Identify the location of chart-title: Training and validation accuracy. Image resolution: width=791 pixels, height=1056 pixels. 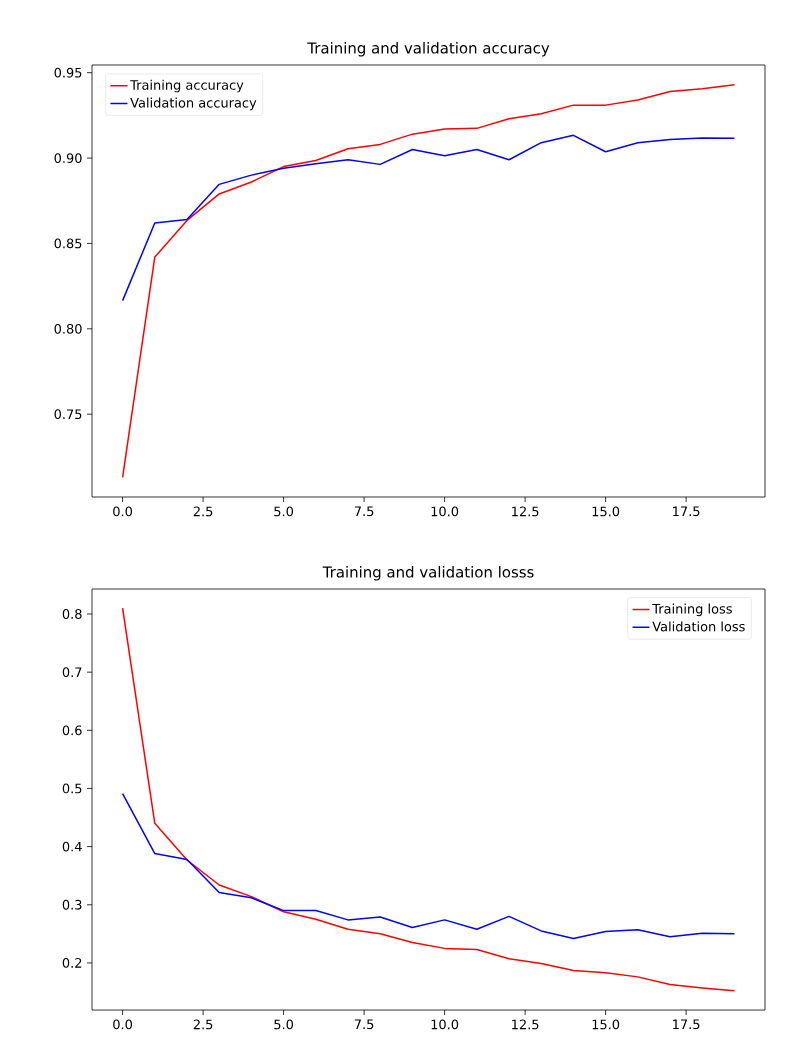
(428, 49).